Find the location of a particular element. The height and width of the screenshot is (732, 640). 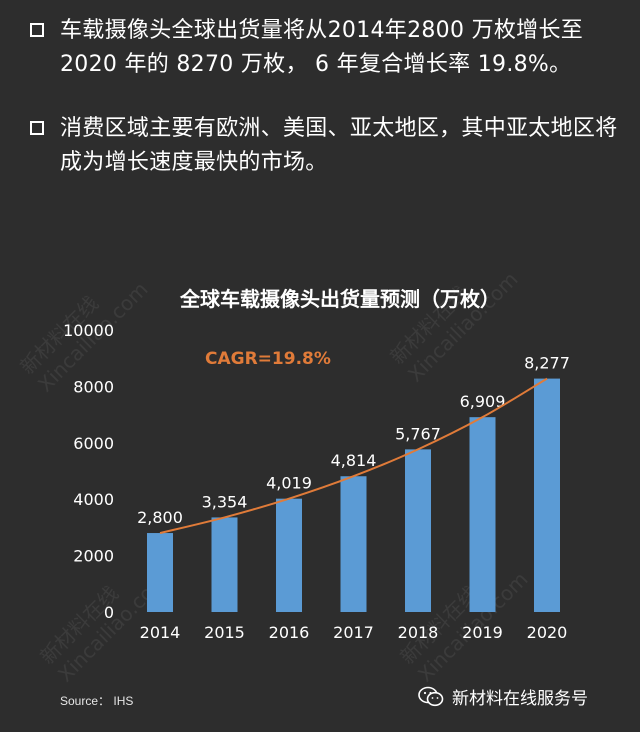

chart-title: 全球车载摄像头出货量预测（万枚） is located at coordinates (339, 299).